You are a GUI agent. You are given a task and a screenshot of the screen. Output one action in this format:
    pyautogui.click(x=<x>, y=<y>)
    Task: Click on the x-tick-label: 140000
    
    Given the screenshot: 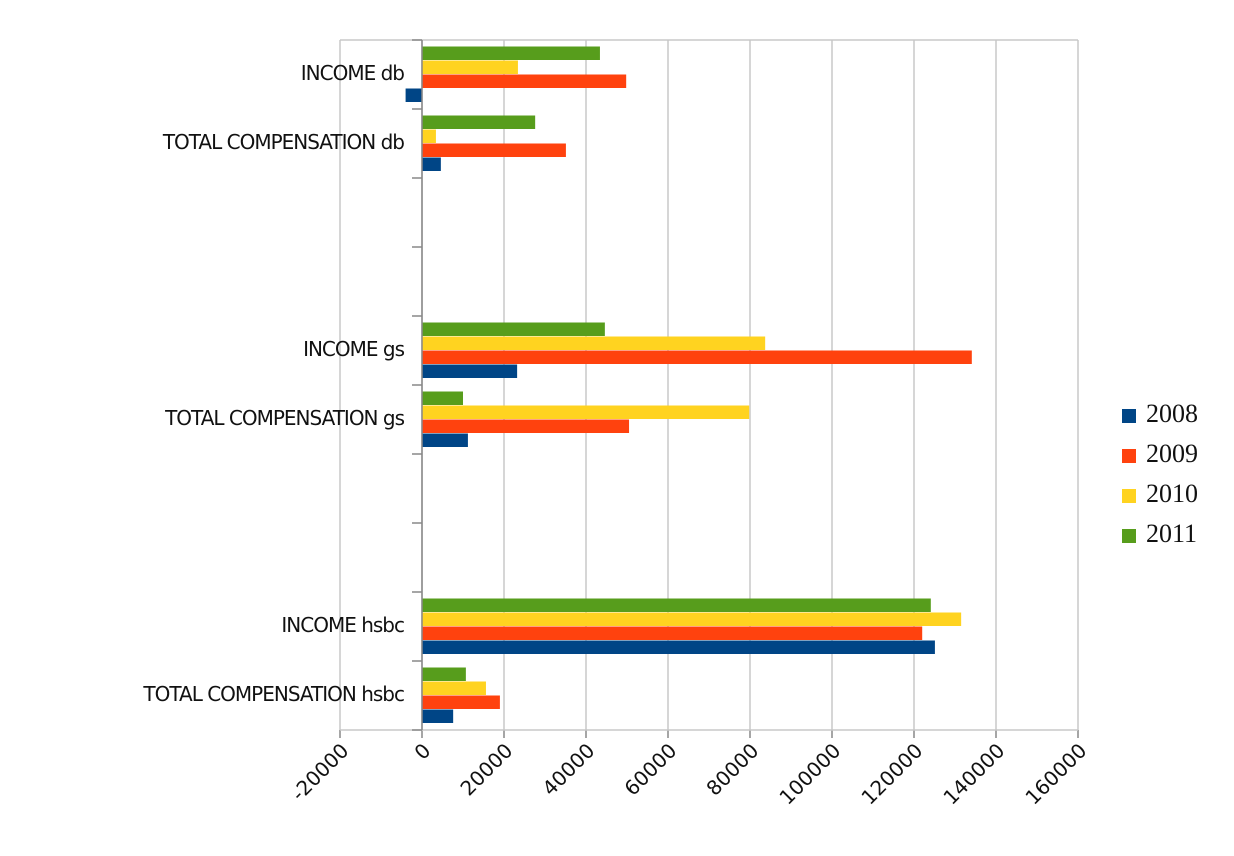 What is the action you would take?
    pyautogui.click(x=973, y=773)
    